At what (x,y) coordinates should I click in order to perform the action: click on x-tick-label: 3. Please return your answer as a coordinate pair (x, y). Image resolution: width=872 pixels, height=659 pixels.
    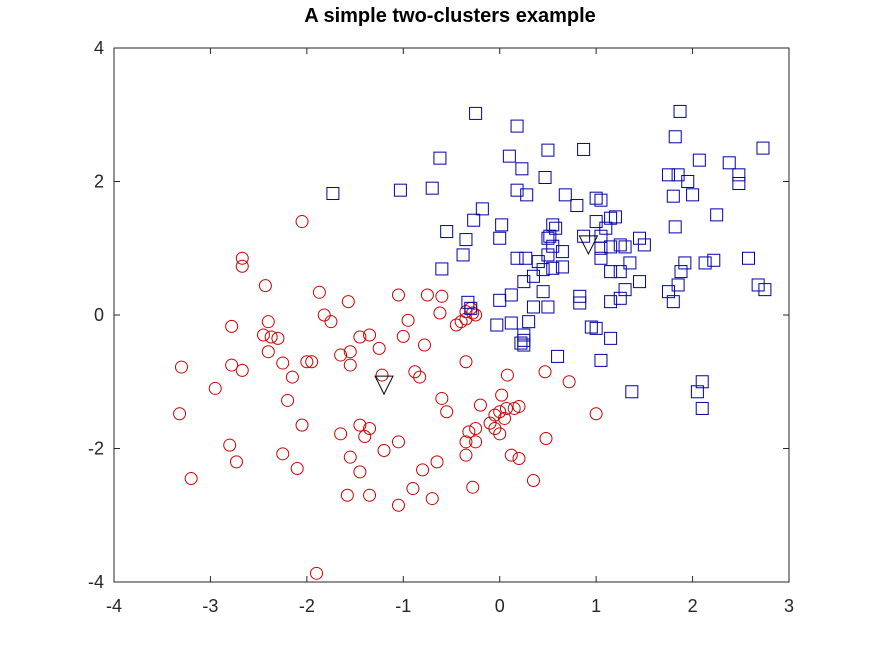
    Looking at the image, I should click on (789, 606).